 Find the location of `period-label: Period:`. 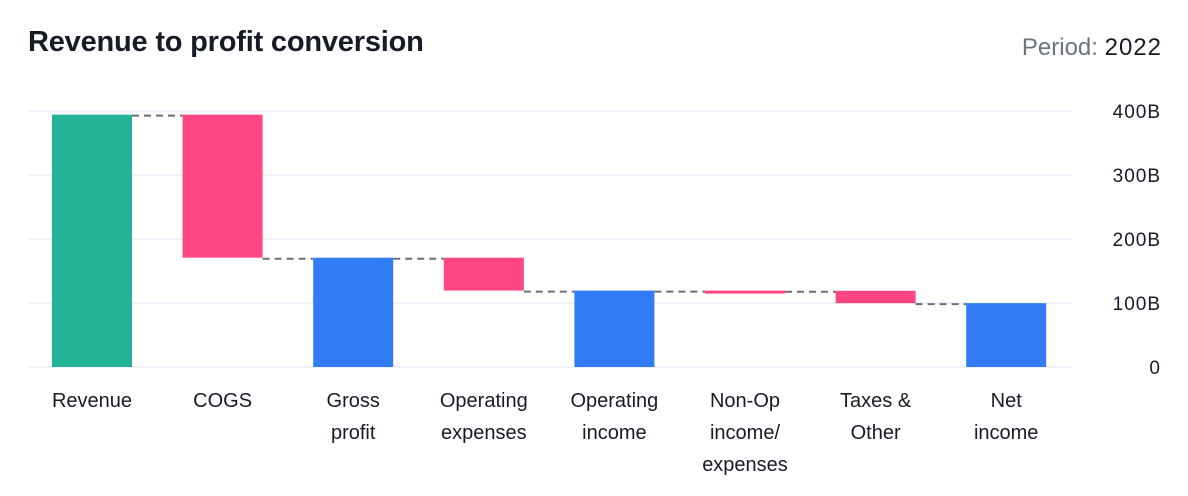

period-label: Period: is located at coordinates (1059, 47).